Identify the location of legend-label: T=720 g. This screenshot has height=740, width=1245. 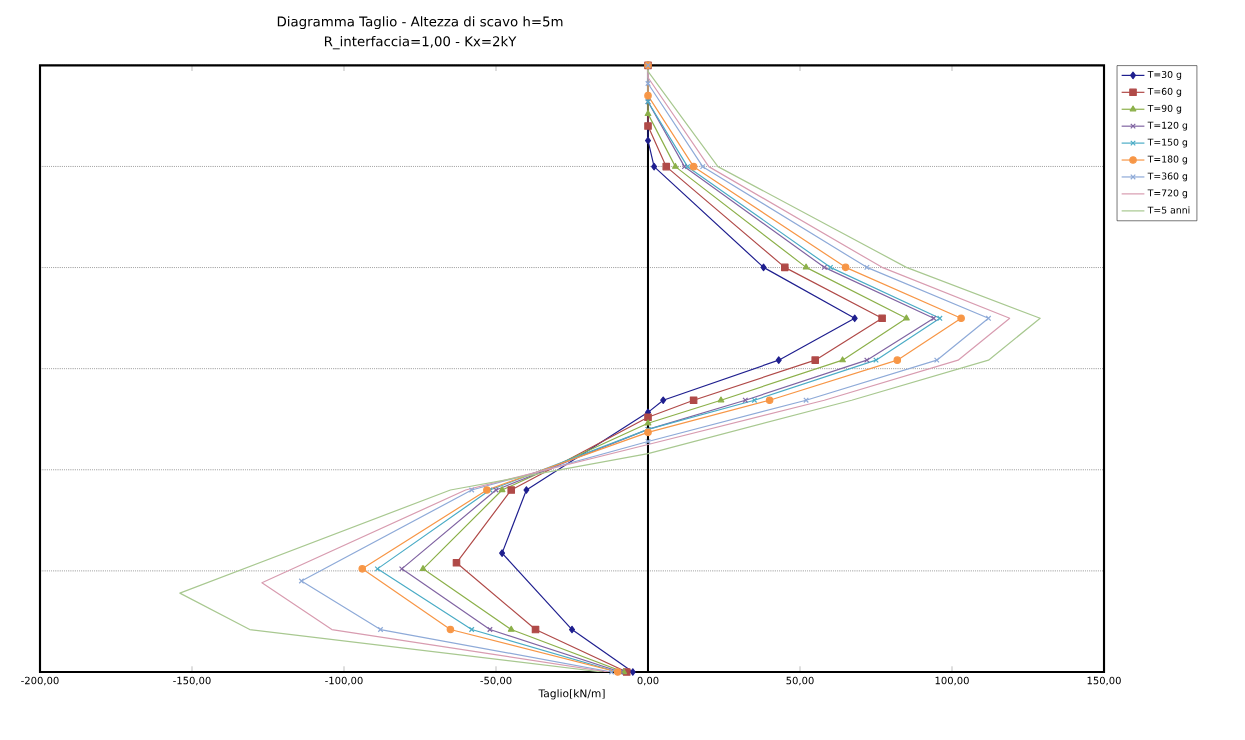
(1167, 194).